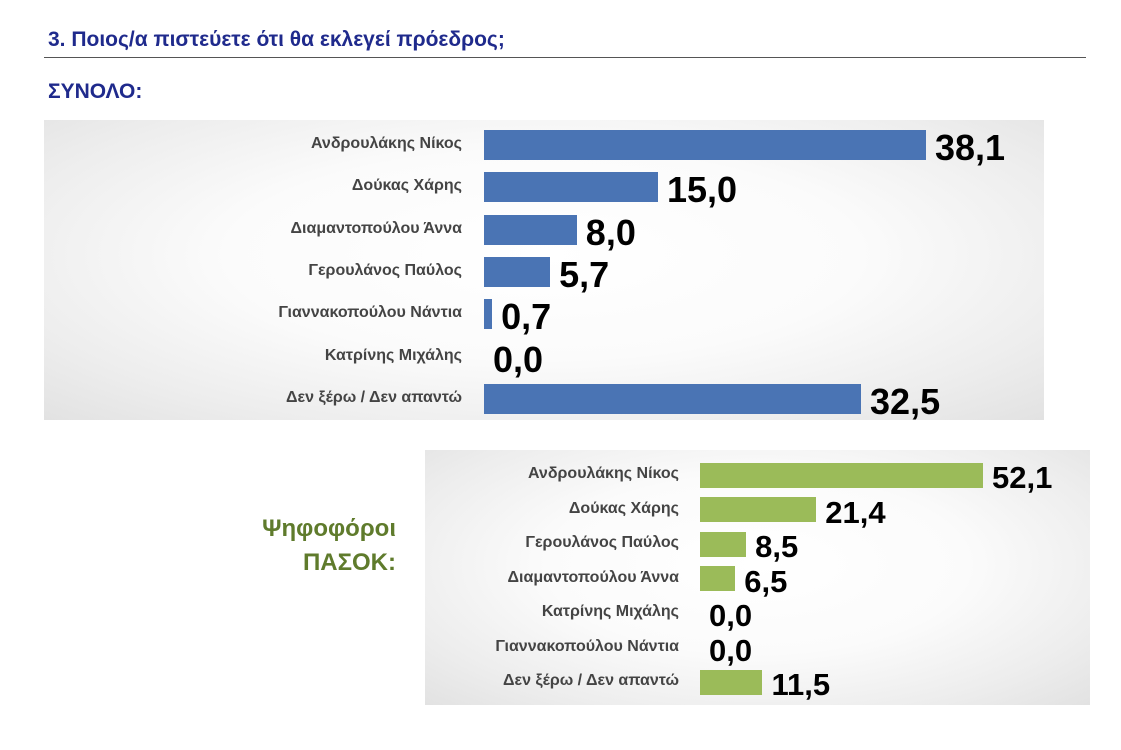 The width and height of the screenshot is (1121, 750). Describe the element at coordinates (855, 512) in the screenshot. I see `pasok-data-label: 21,4` at that location.